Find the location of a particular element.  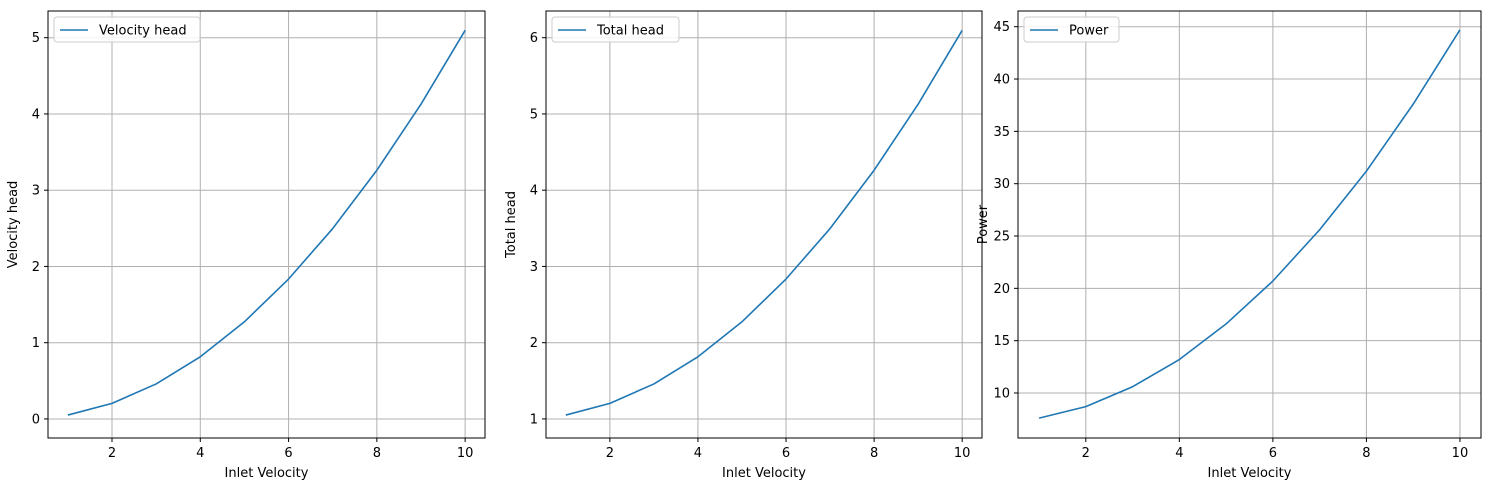

legend: Power is located at coordinates (1071, 29).